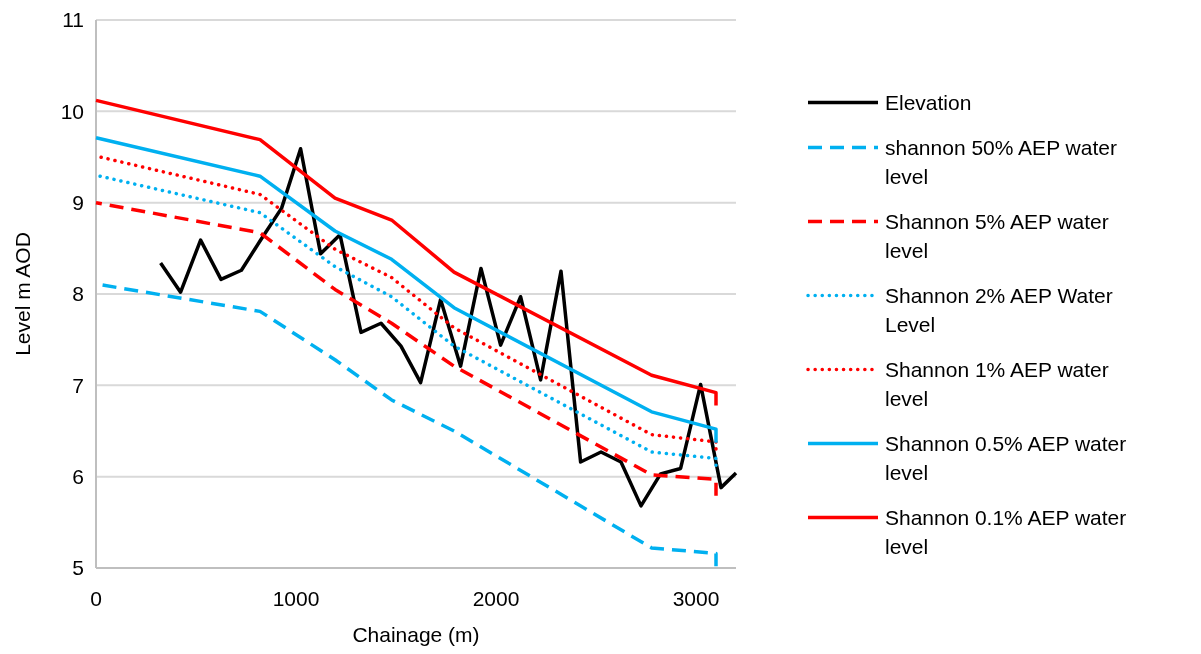 This screenshot has height=654, width=1201. What do you see at coordinates (73, 20) in the screenshot?
I see `y-tick-label: 11` at bounding box center [73, 20].